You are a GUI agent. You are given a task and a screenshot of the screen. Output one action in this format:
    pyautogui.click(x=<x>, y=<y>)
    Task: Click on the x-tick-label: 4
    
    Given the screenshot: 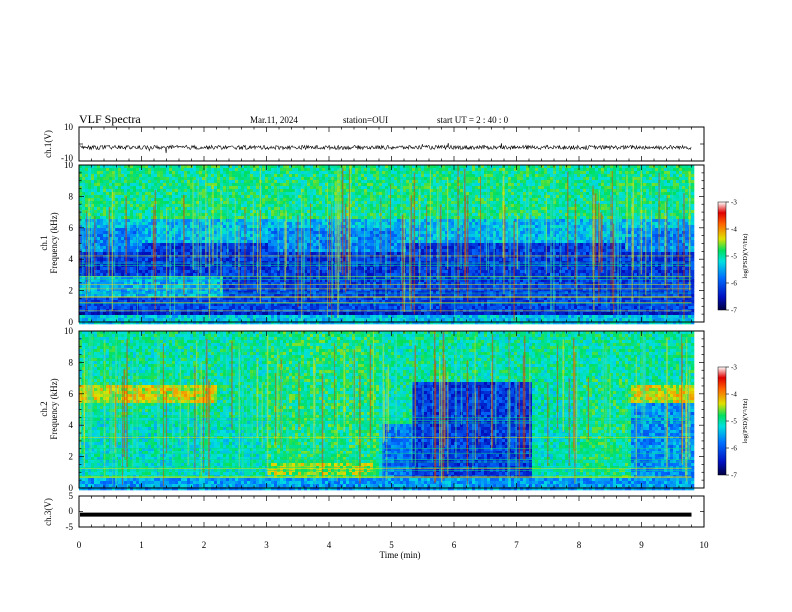 What is the action you would take?
    pyautogui.click(x=329, y=545)
    